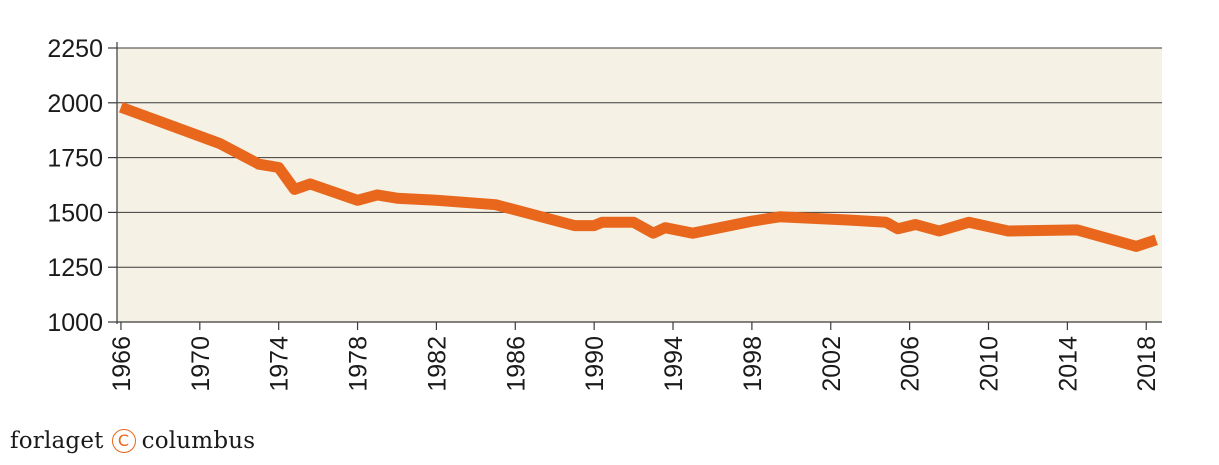 The width and height of the screenshot is (1219, 465). Describe the element at coordinates (516, 364) in the screenshot. I see `x-tick-label: 1986` at that location.